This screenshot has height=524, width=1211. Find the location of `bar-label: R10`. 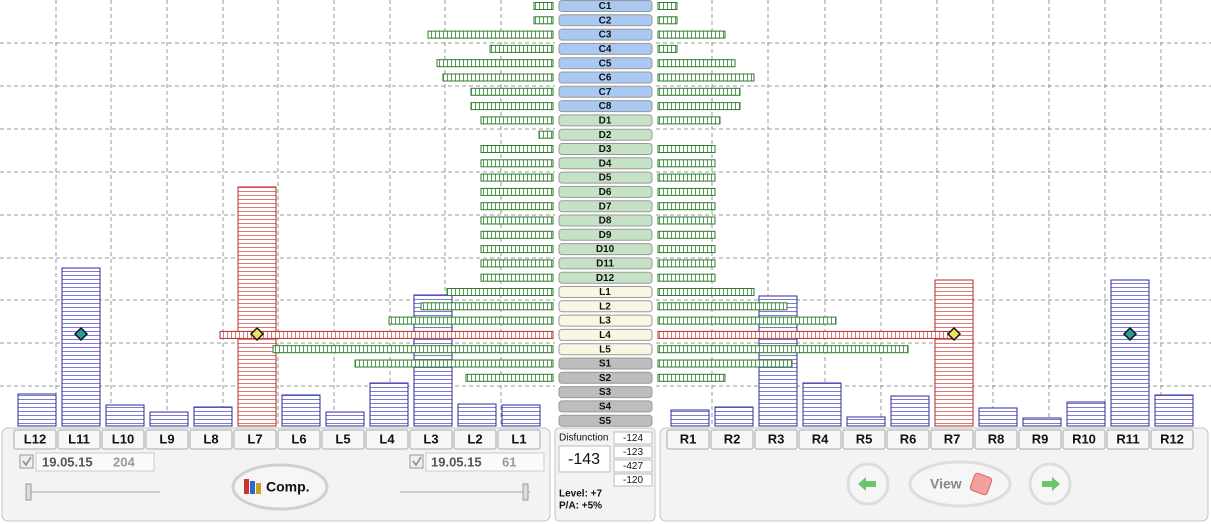

bar-label: R10 is located at coordinates (1084, 438).